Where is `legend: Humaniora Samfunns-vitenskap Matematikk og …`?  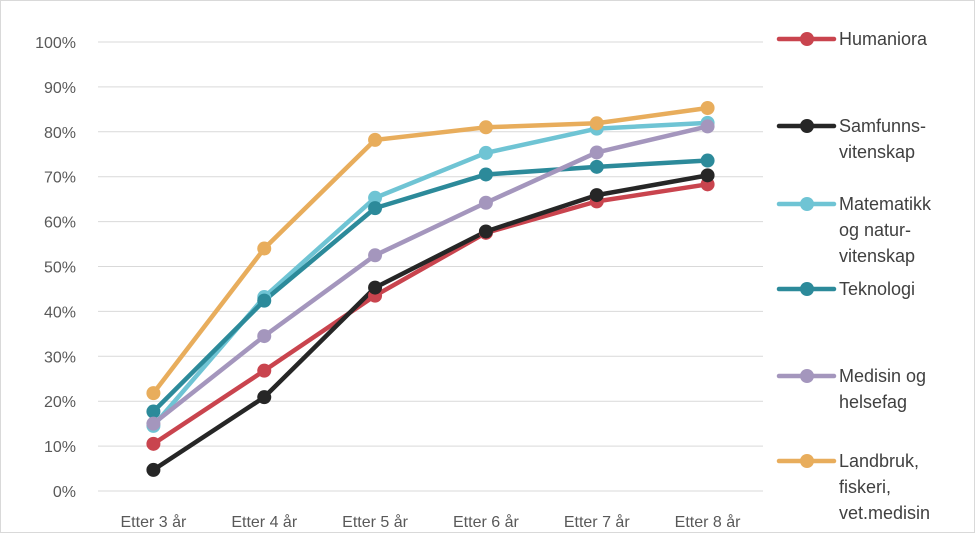
legend: Humaniora Samfunns-vitenskap Matematikk og … is located at coordinates (854, 276).